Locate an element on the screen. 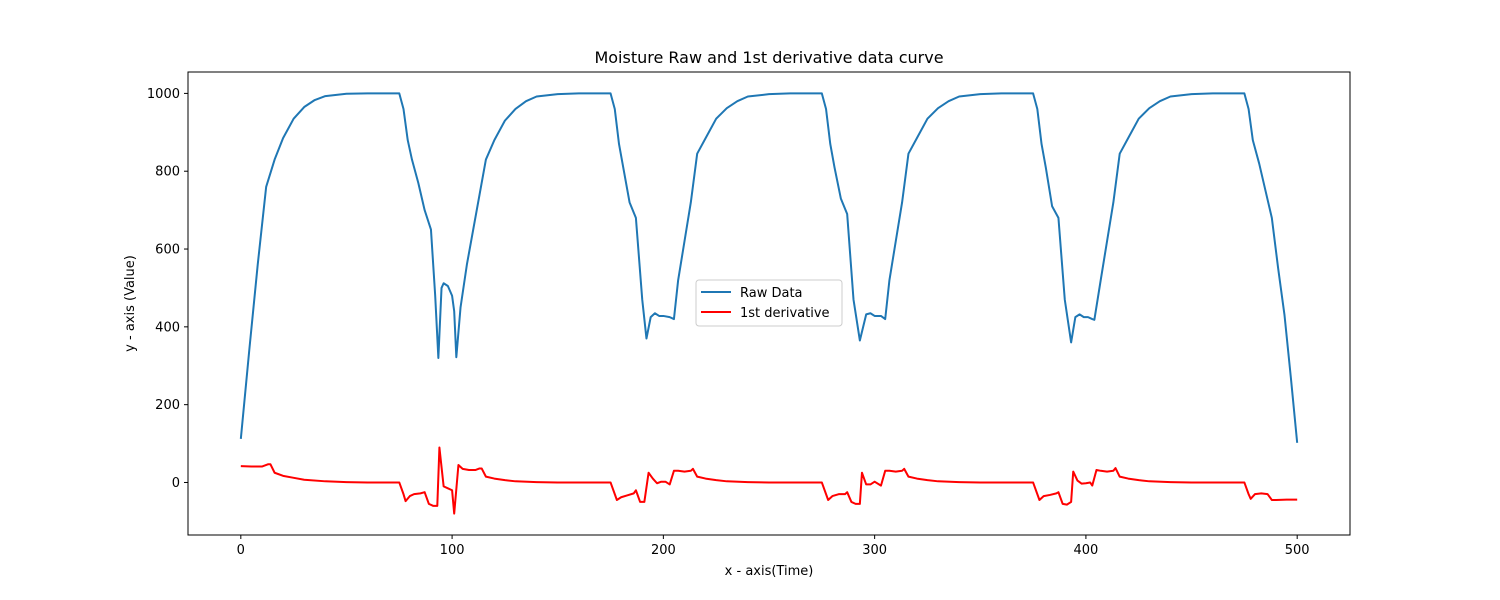  legend-label-1st-derivative: 1st derivative is located at coordinates (785, 313).